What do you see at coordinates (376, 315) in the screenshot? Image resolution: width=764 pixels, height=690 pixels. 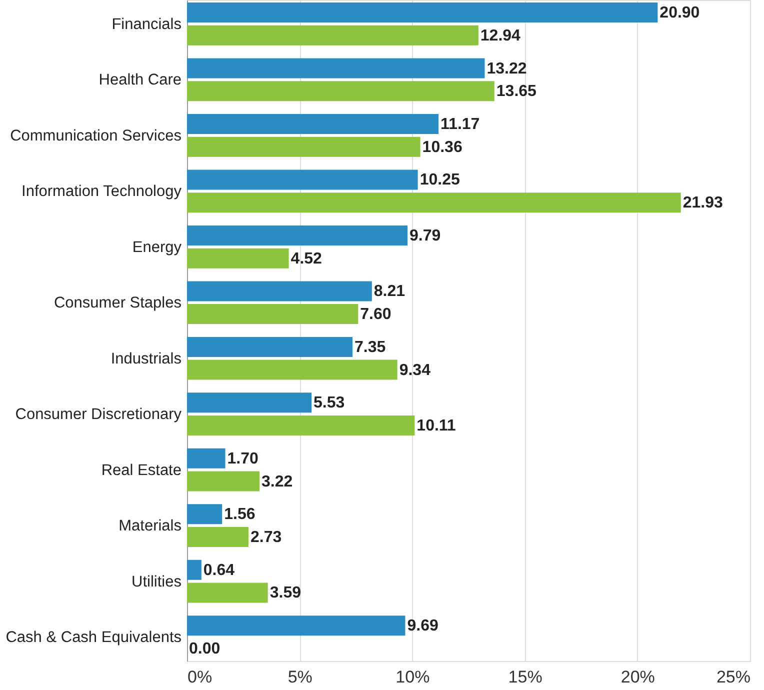 I see `data-label: 7.60` at bounding box center [376, 315].